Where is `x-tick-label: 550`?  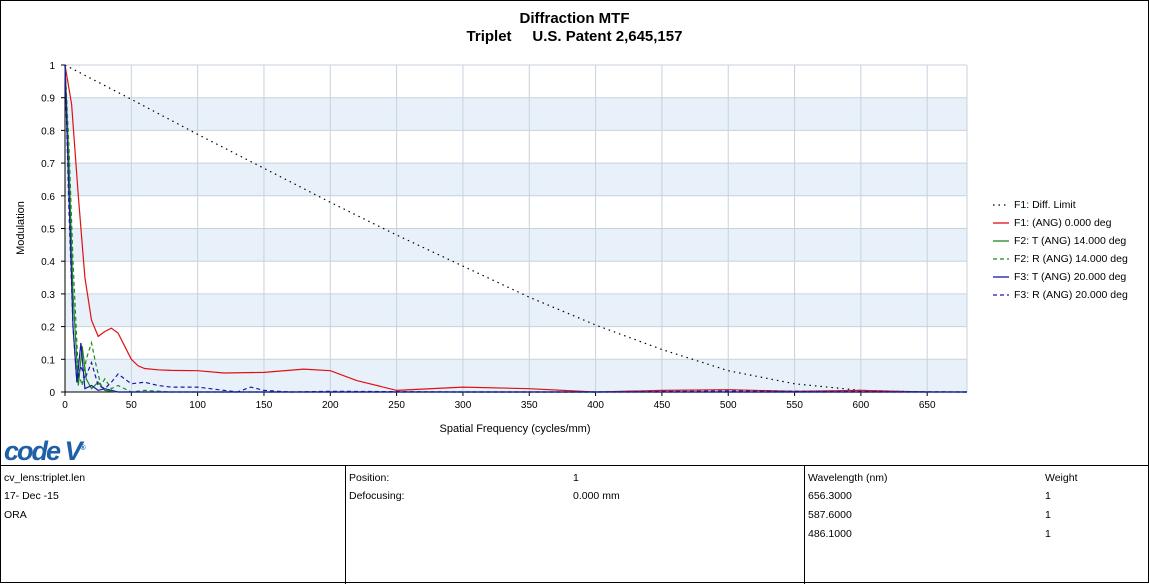 x-tick-label: 550 is located at coordinates (794, 405).